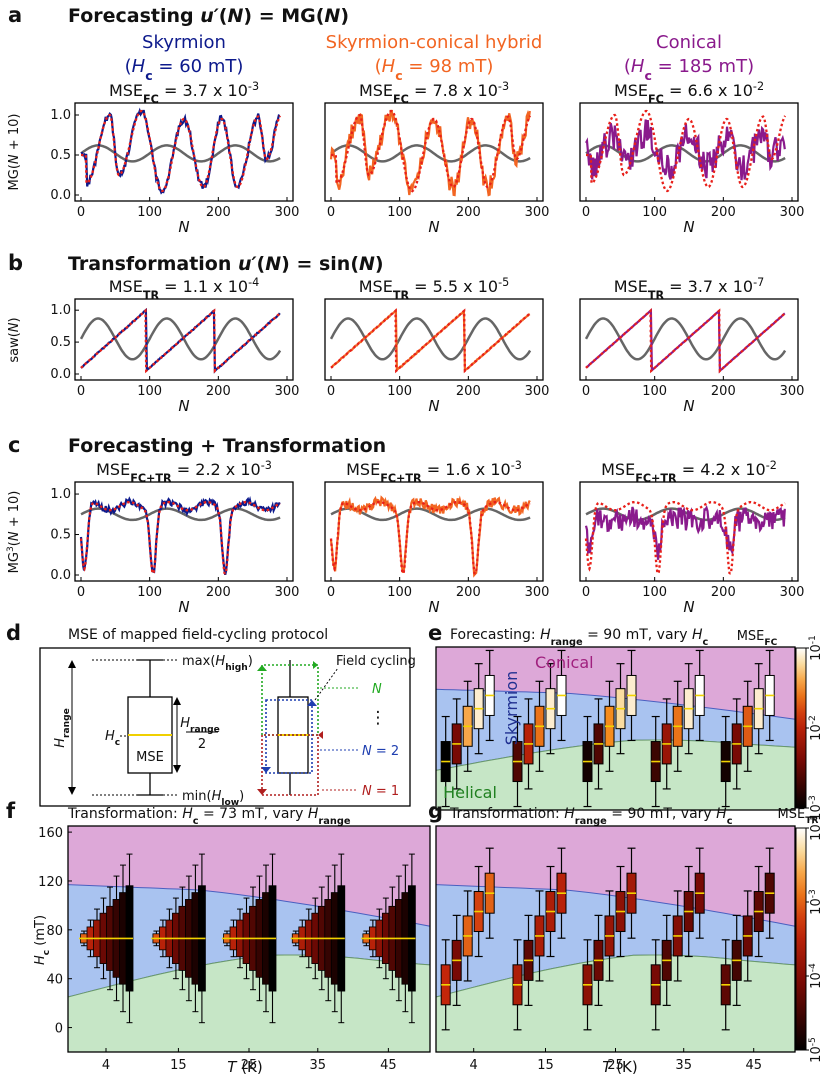  What do you see at coordinates (208, 16) in the screenshot?
I see `section-title-a: Forecasting u′(N) = MG(N)` at bounding box center [208, 16].